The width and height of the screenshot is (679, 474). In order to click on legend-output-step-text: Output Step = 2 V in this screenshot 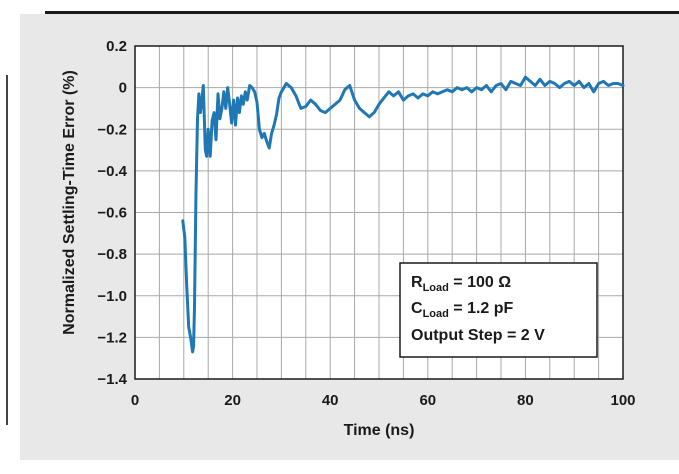, I will do `click(478, 335)`.